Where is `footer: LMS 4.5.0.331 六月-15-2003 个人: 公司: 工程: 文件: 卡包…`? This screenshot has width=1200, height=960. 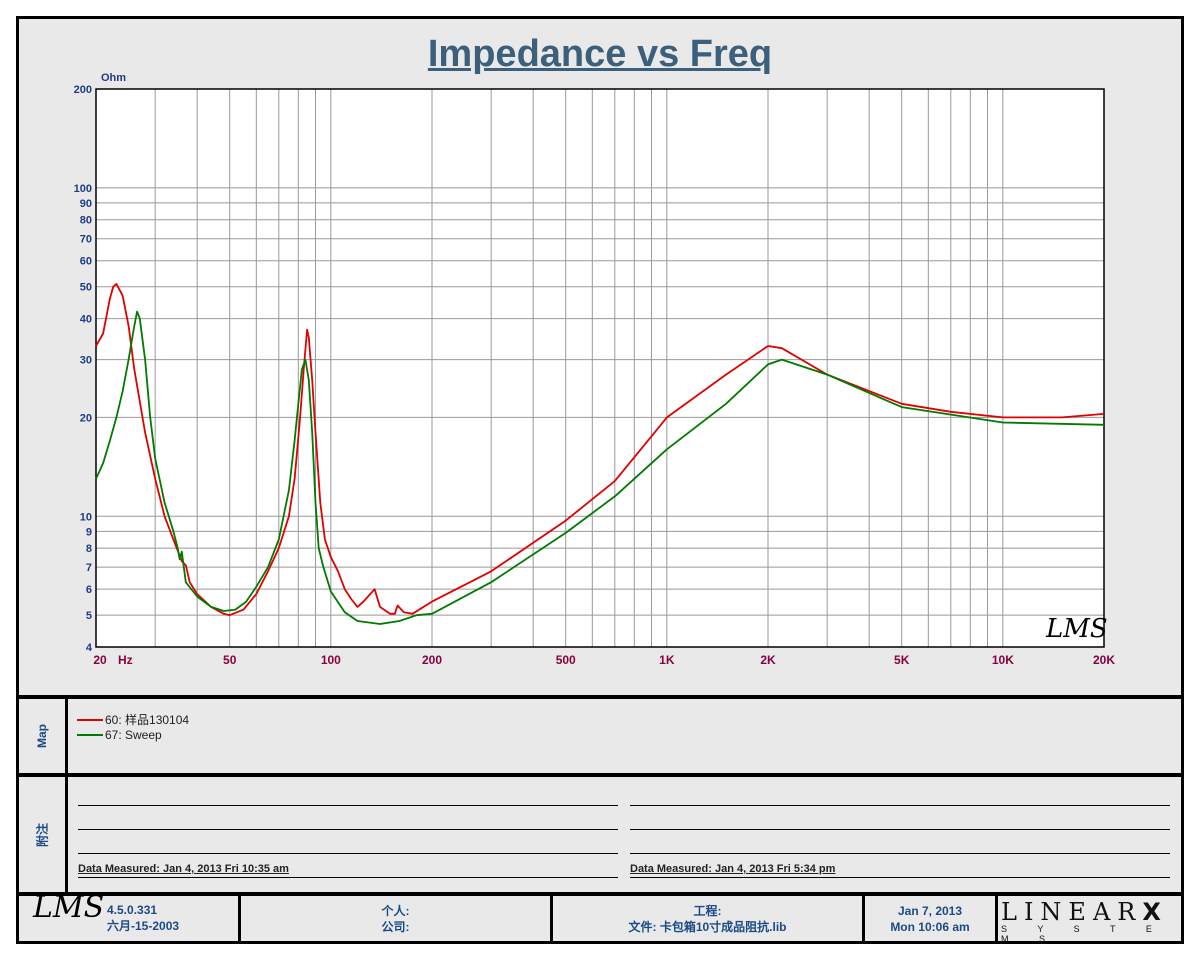
footer: LMS 4.5.0.331 六月-15-2003 个人: 公司: 工程: 文件: 卡包… is located at coordinates (600, 917).